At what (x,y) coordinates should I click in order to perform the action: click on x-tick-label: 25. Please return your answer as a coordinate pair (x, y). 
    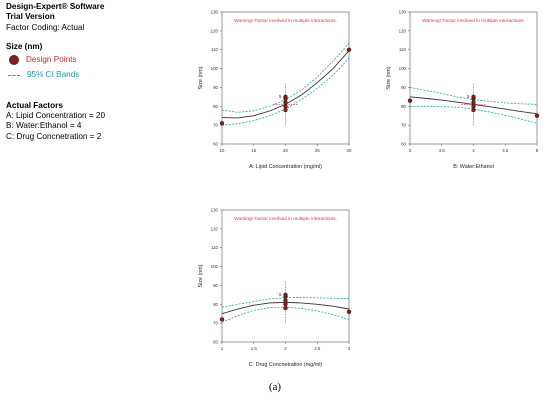
    Looking at the image, I should click on (317, 150).